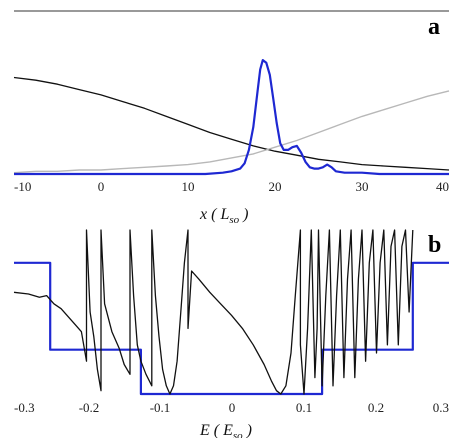 Image resolution: width=463 pixels, height=438 pixels. What do you see at coordinates (275, 186) in the screenshot?
I see `panel-a-xtick-label: 20` at bounding box center [275, 186].